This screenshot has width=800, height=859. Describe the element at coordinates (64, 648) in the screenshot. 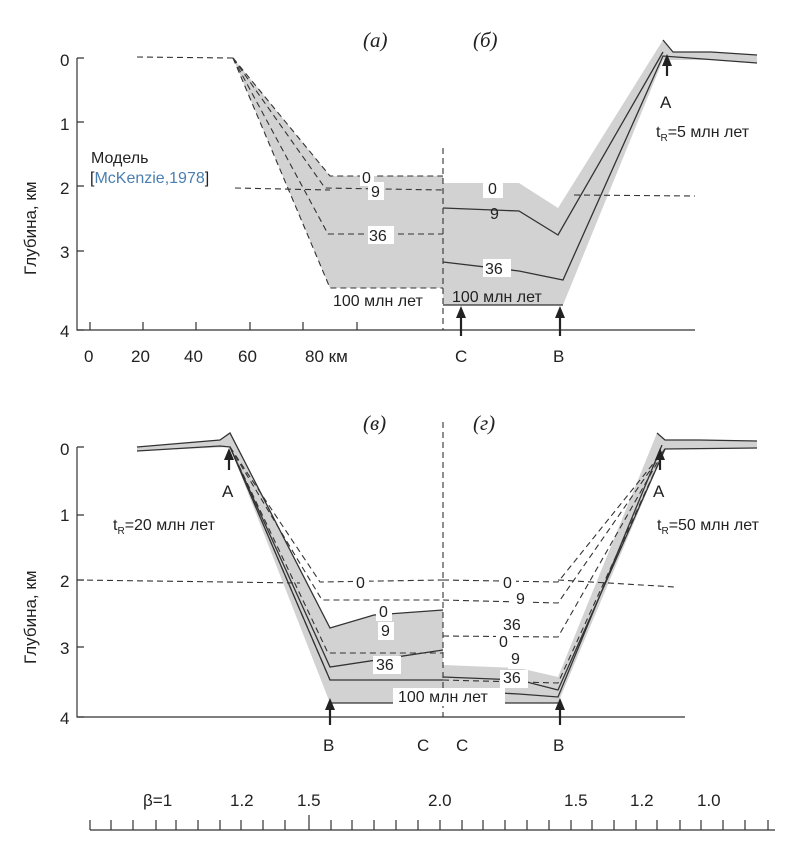

I see `y-tick-3-bottom: 3` at that location.